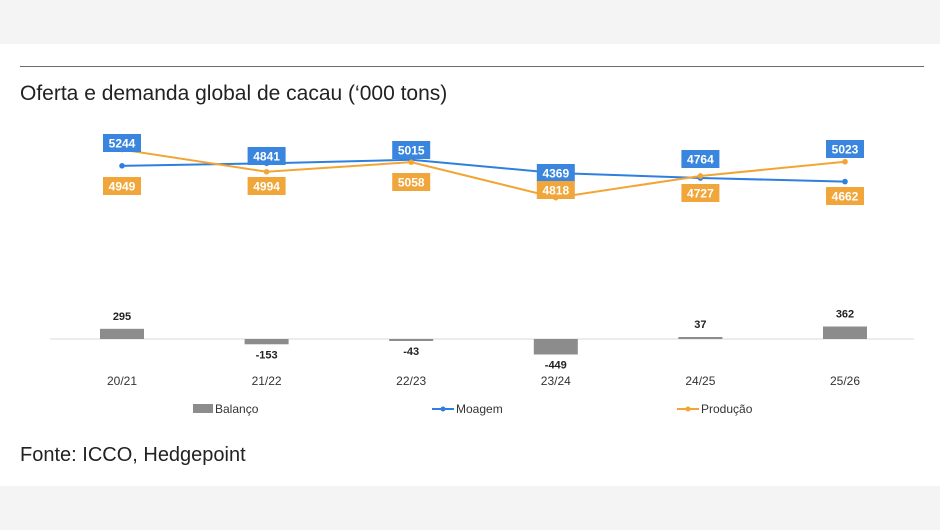 Image resolution: width=940 pixels, height=530 pixels. What do you see at coordinates (556, 381) in the screenshot?
I see `x-tick-label: 23/24` at bounding box center [556, 381].